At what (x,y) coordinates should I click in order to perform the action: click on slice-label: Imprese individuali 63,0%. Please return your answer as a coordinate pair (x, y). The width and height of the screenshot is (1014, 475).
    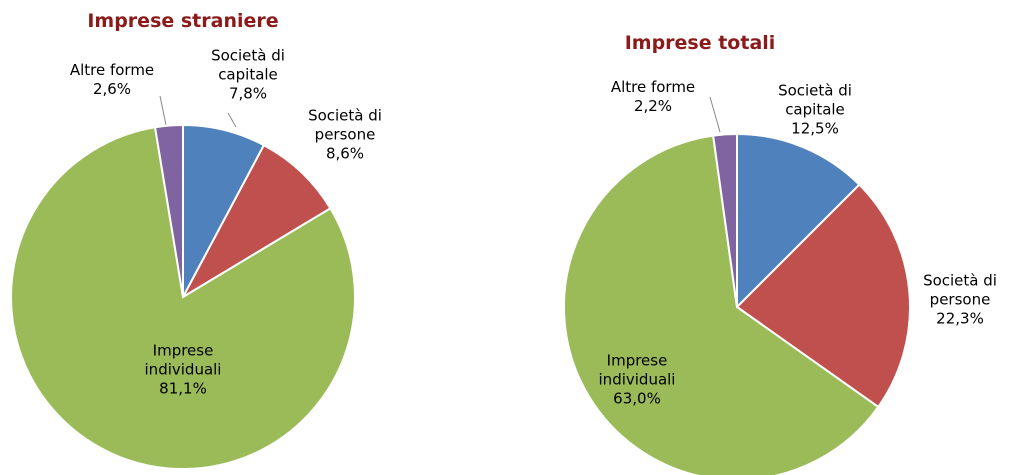
    Looking at the image, I should click on (637, 380).